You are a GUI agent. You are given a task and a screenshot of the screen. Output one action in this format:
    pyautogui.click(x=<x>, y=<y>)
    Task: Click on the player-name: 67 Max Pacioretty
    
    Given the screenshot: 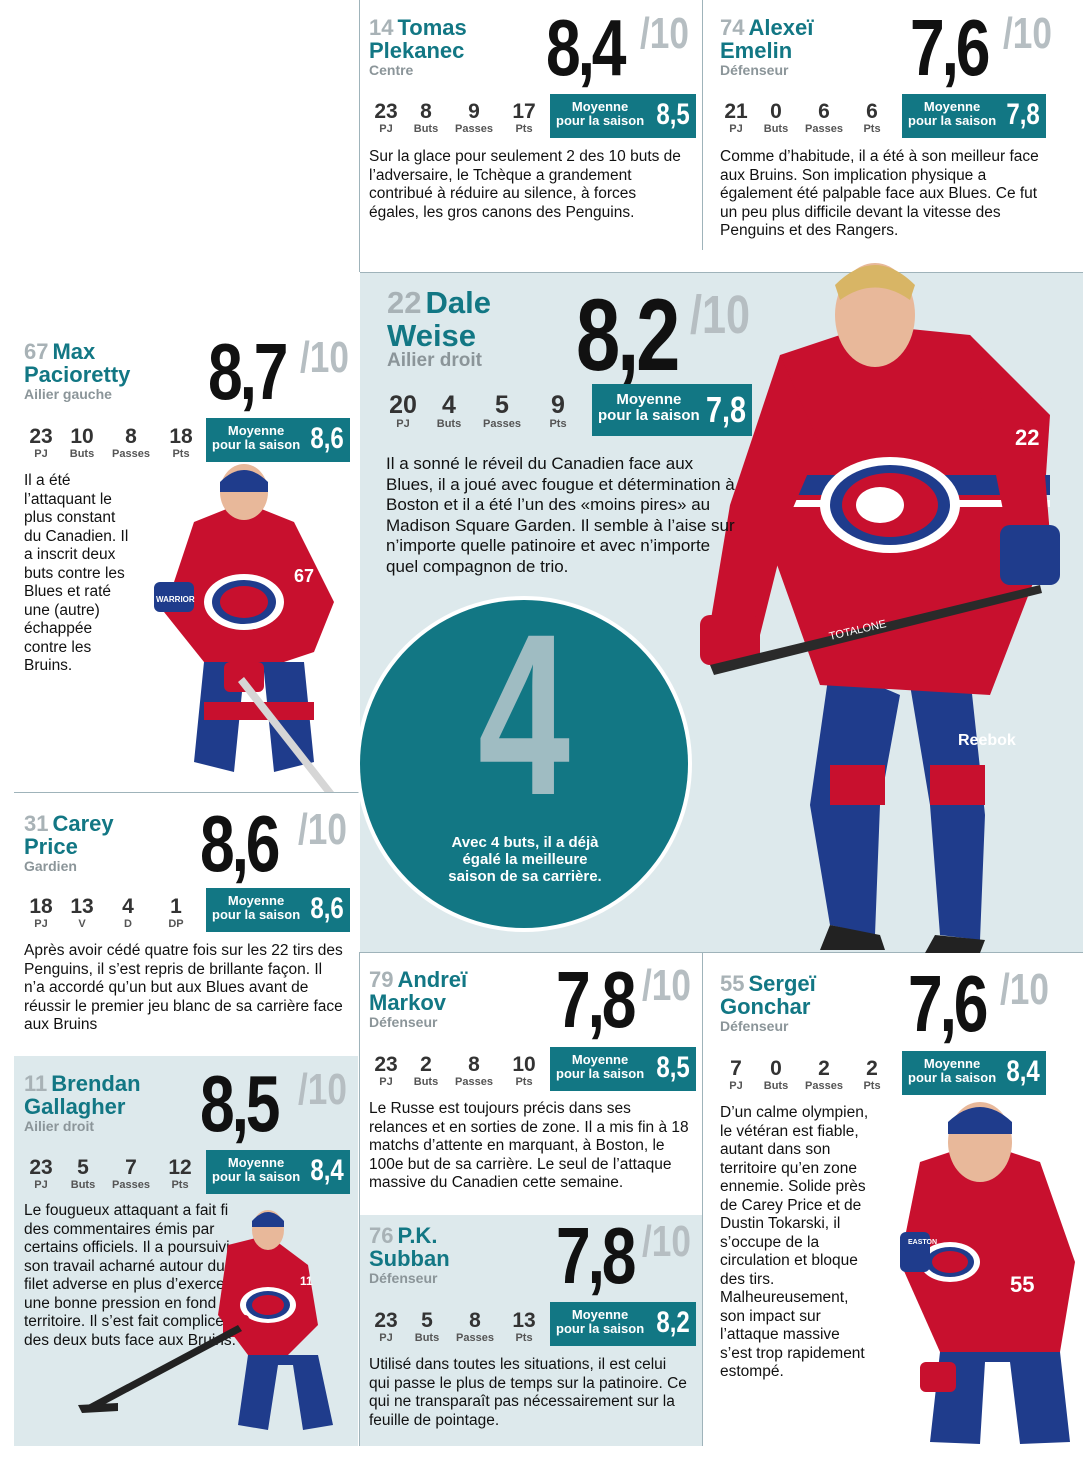 What is the action you would take?
    pyautogui.click(x=77, y=363)
    